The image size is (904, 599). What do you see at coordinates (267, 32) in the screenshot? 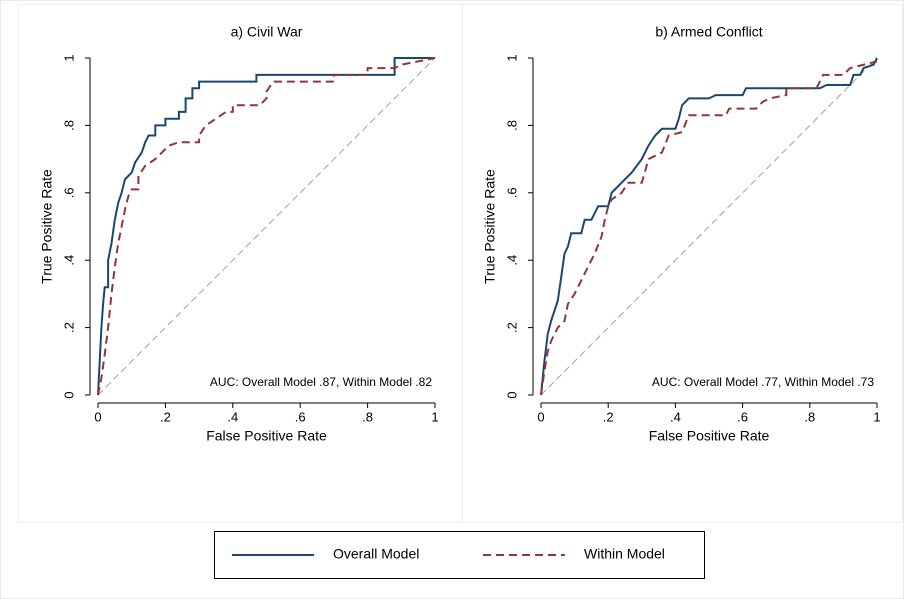
I see `chart-title: a) Civil War` at bounding box center [267, 32].